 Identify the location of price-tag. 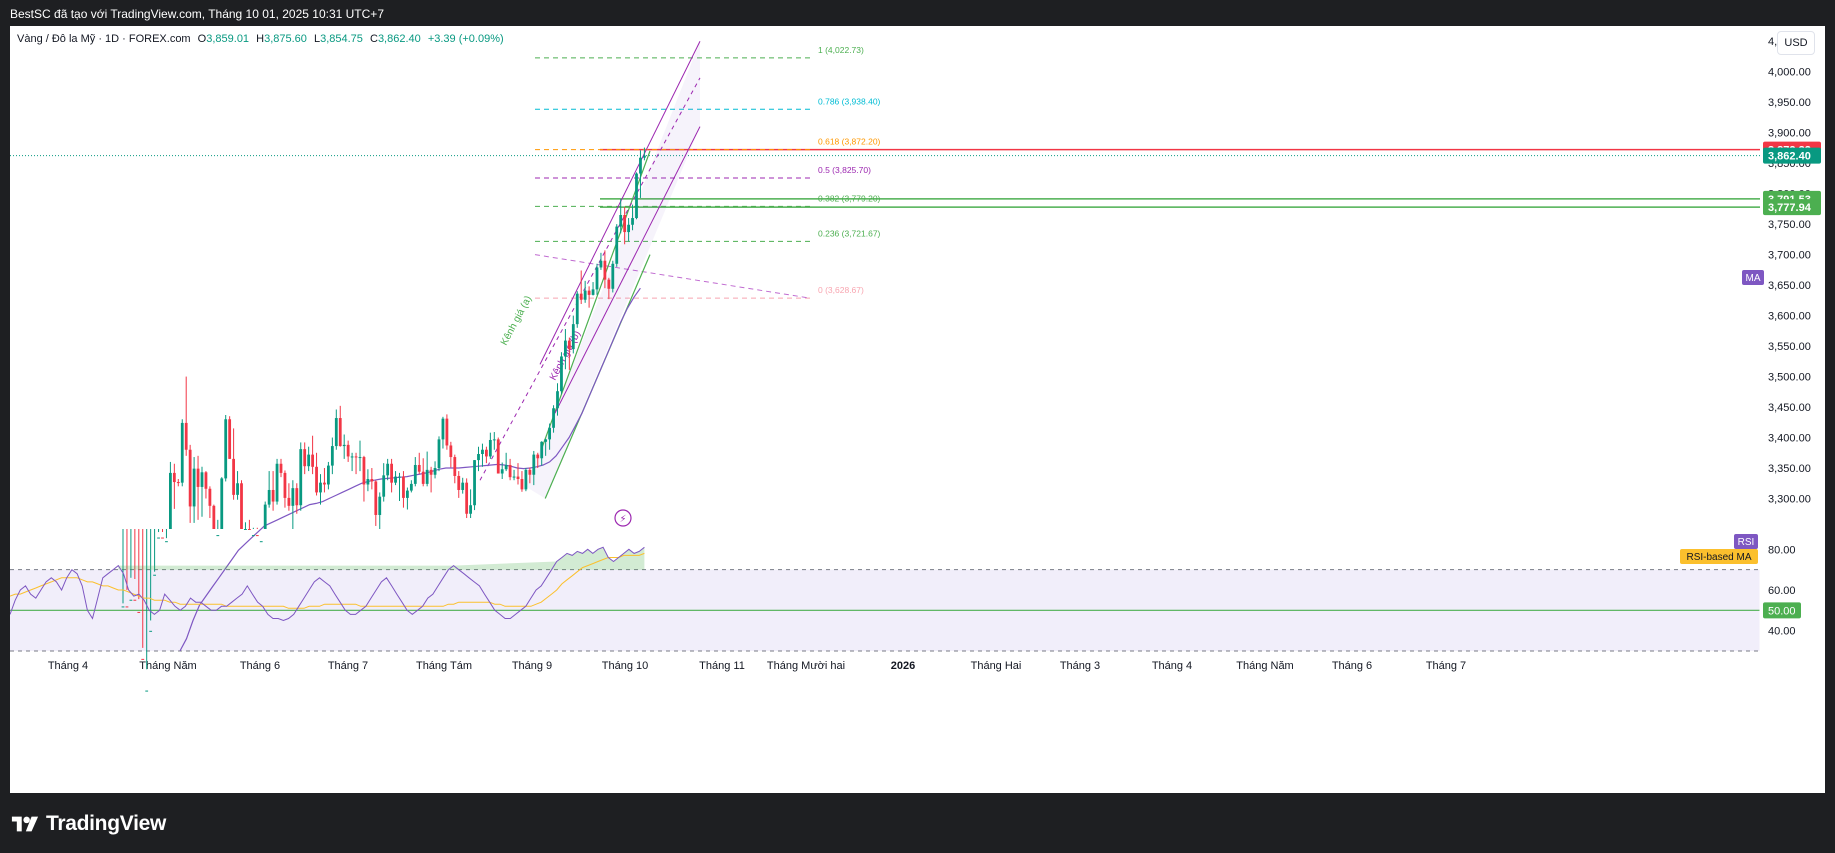
(1792, 207).